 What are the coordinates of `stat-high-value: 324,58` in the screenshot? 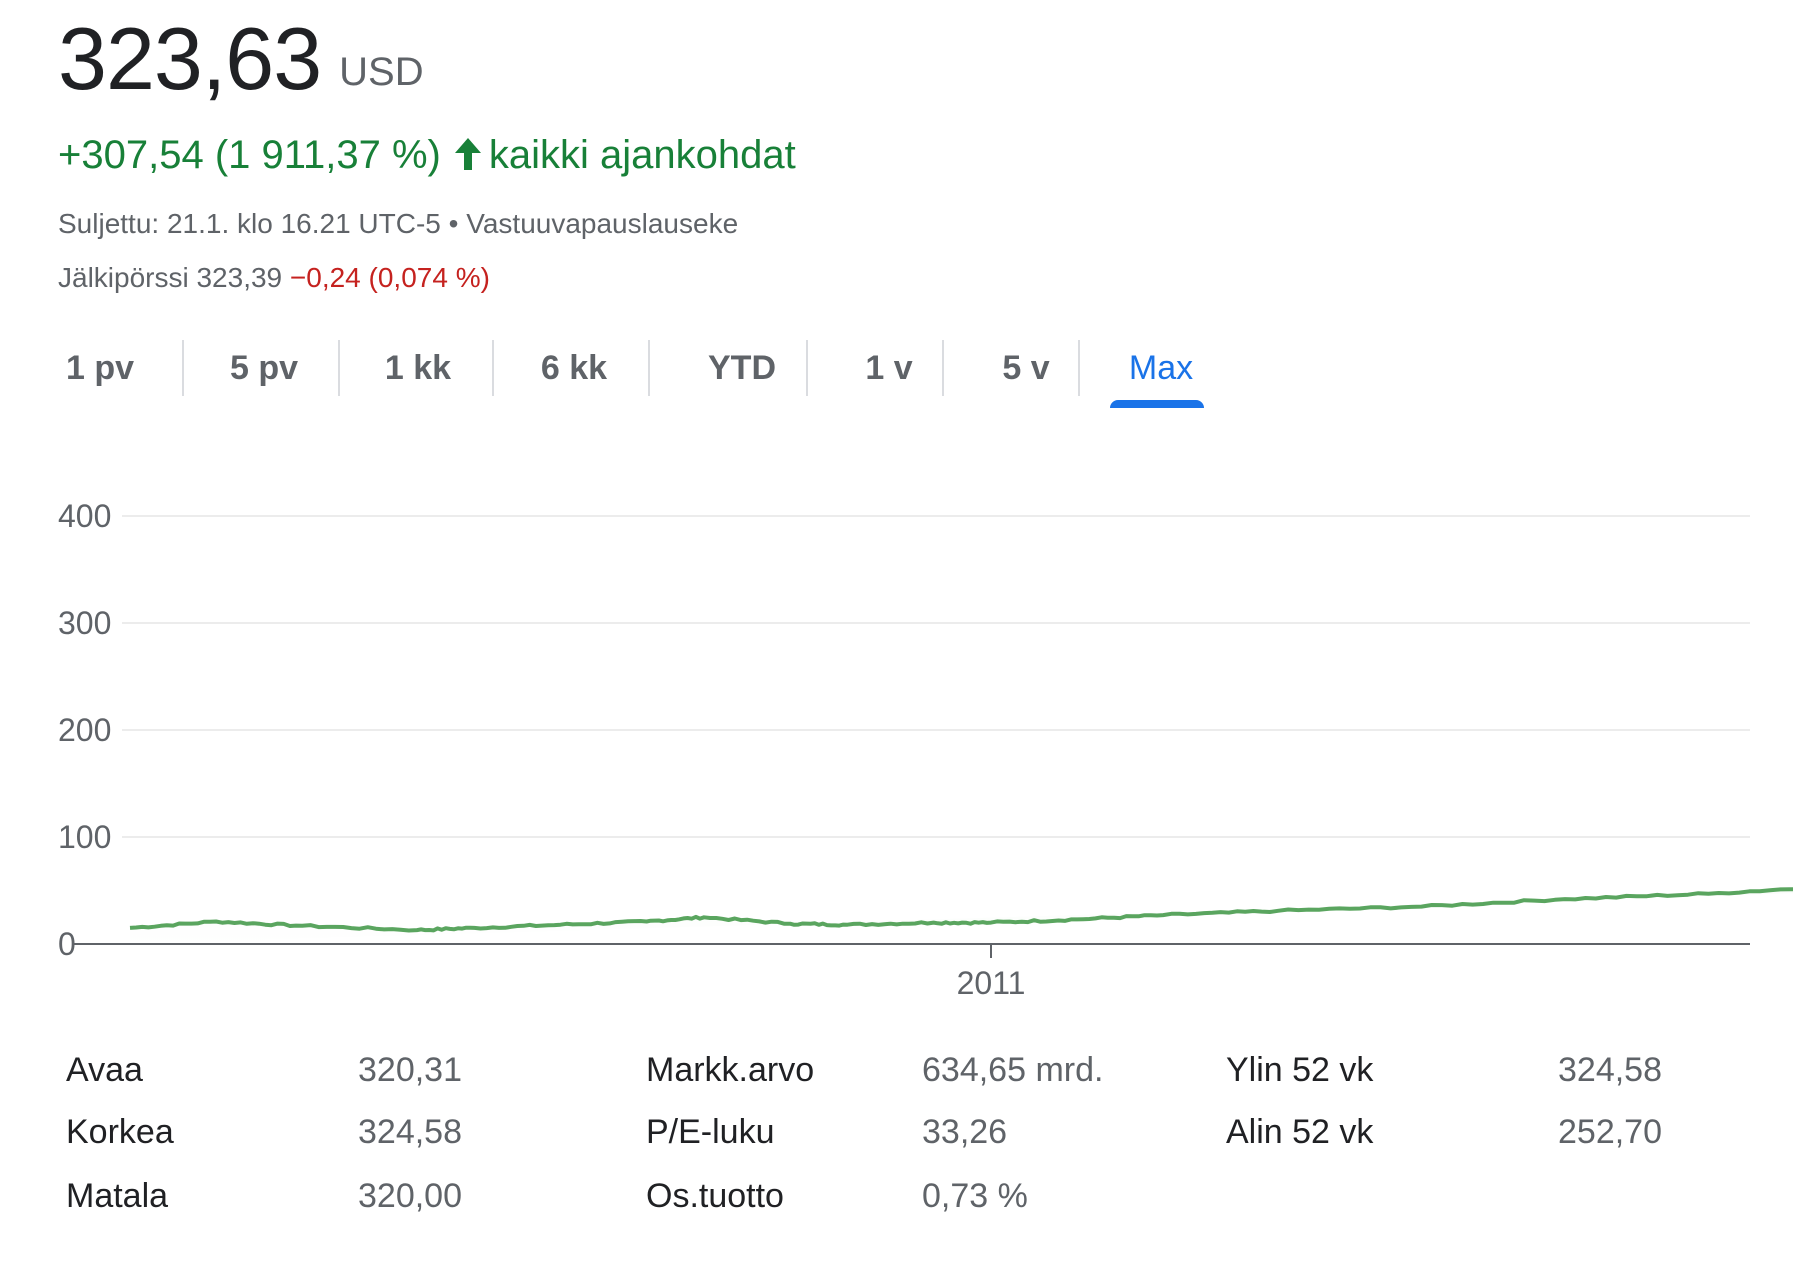 It's located at (410, 1132).